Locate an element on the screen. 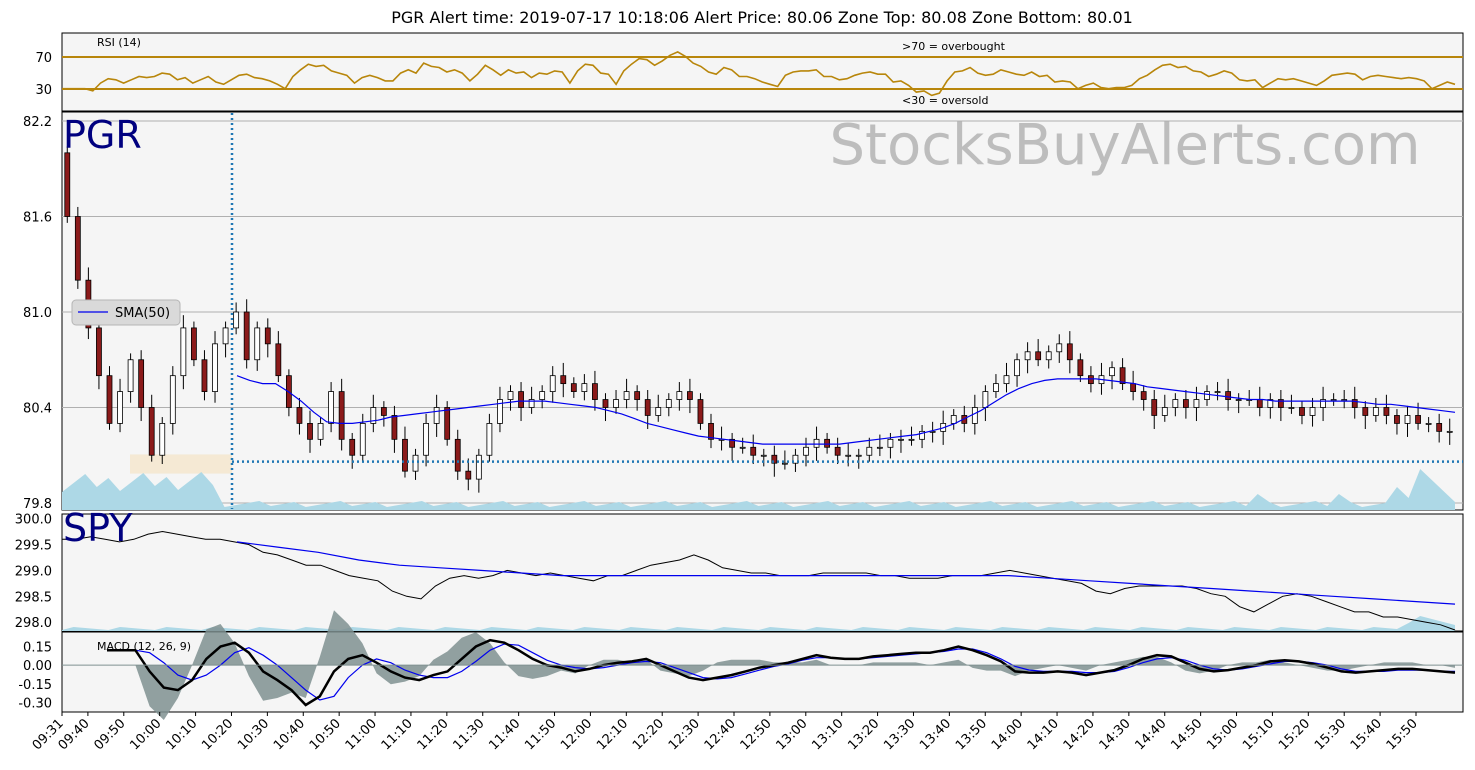 This screenshot has width=1475, height=770. pgr-ytick-label: 79.8 is located at coordinates (37, 504).